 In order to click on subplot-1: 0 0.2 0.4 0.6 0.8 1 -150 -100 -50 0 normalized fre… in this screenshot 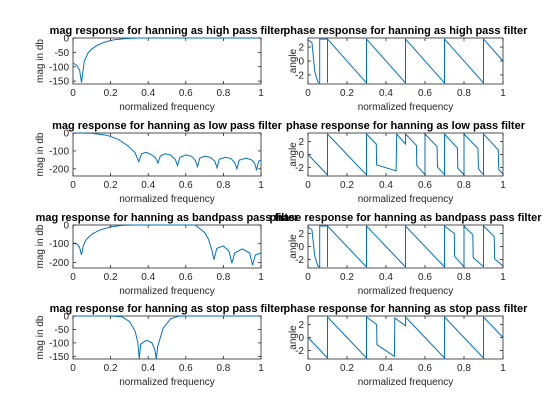, I will do `click(160, 69)`.